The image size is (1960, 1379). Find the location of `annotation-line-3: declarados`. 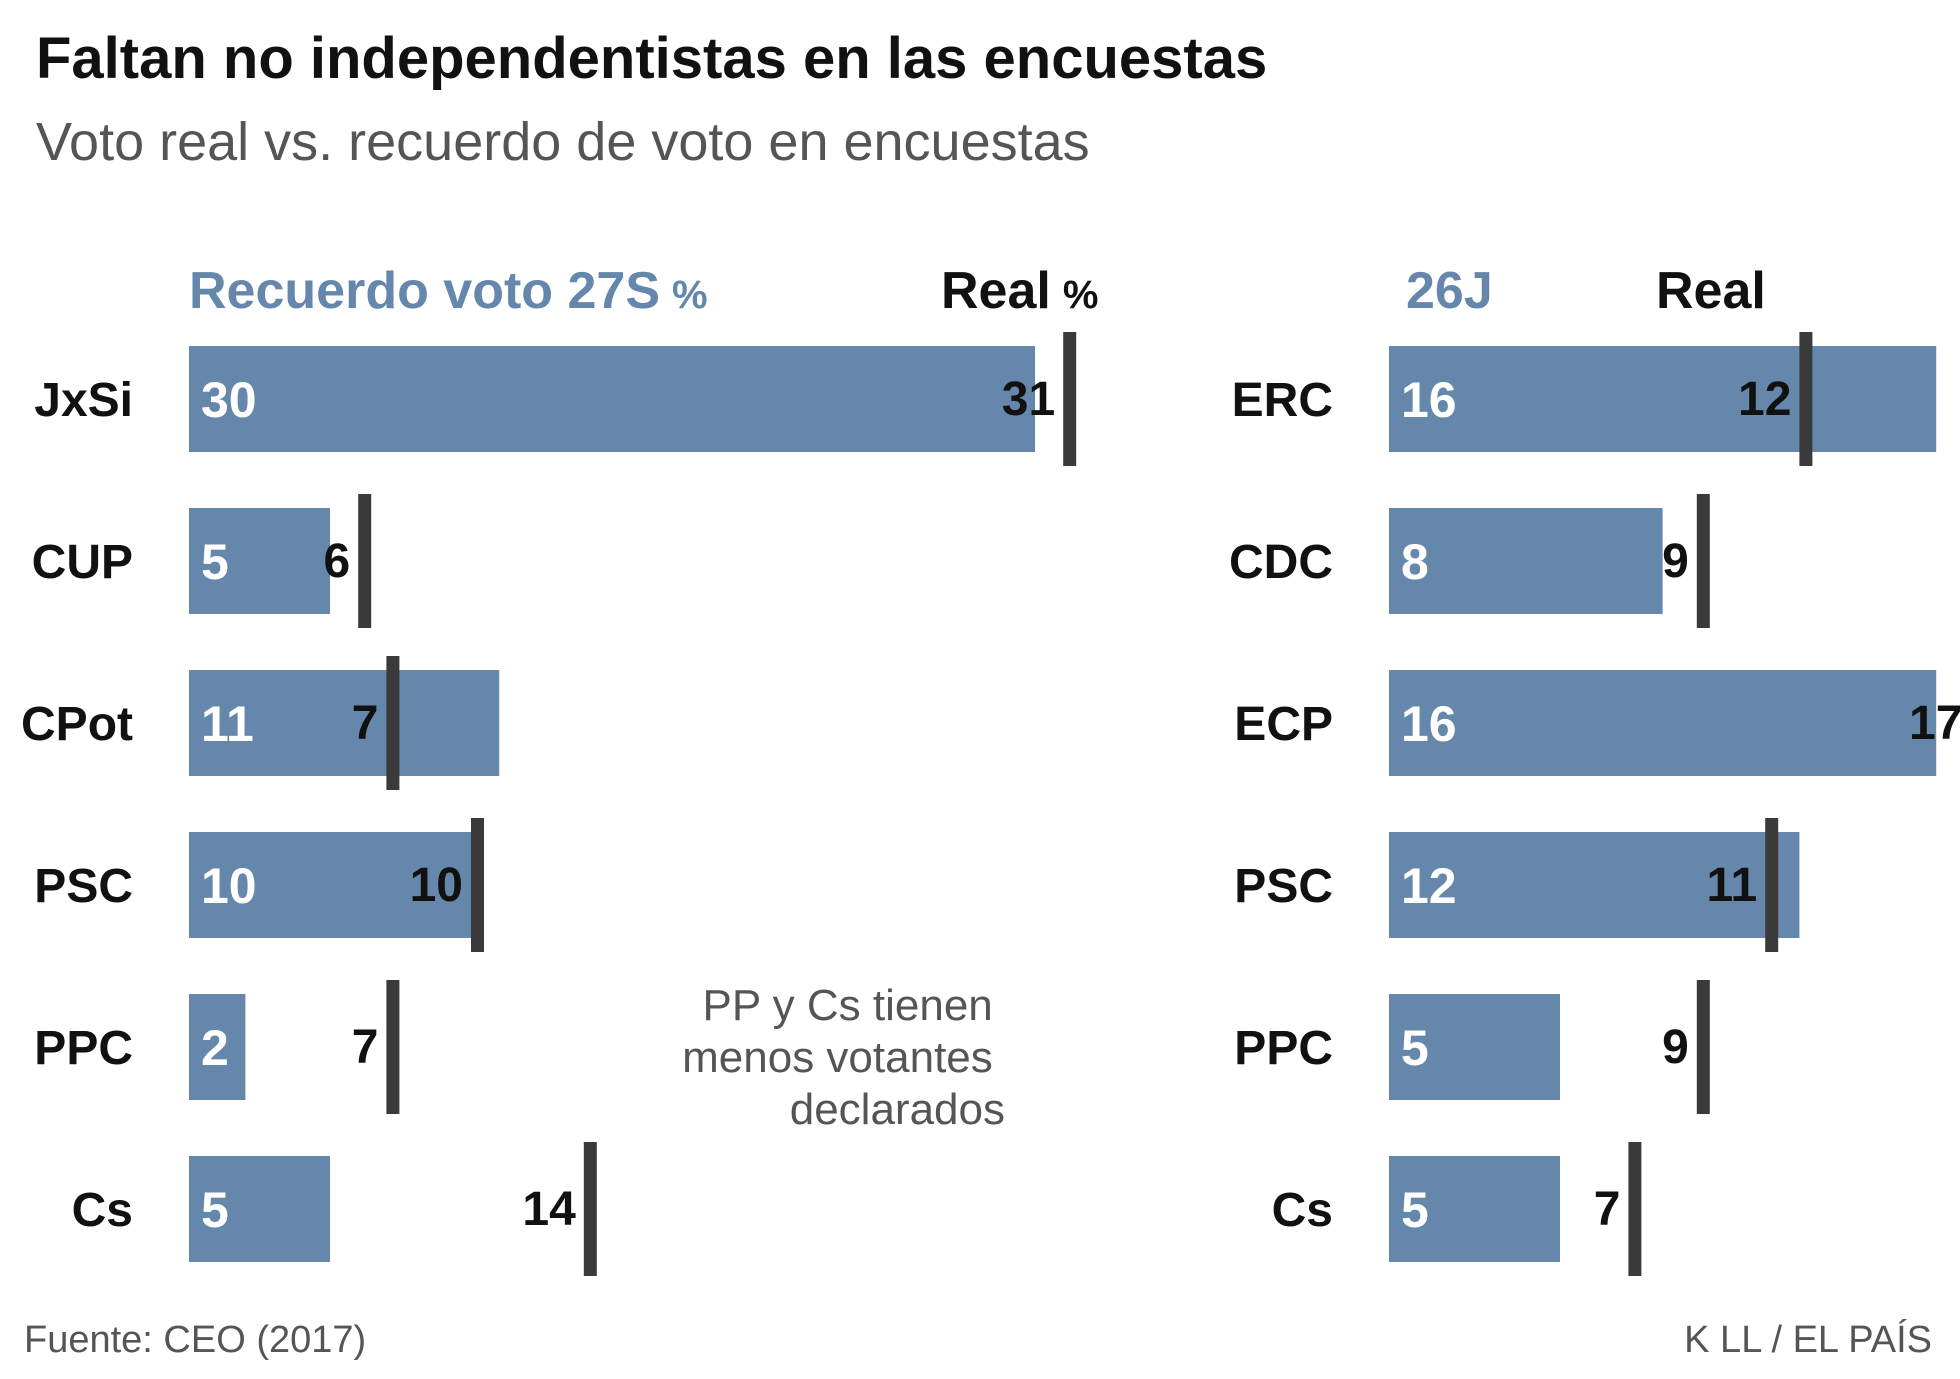

annotation-line-3: declarados is located at coordinates (897, 1109).